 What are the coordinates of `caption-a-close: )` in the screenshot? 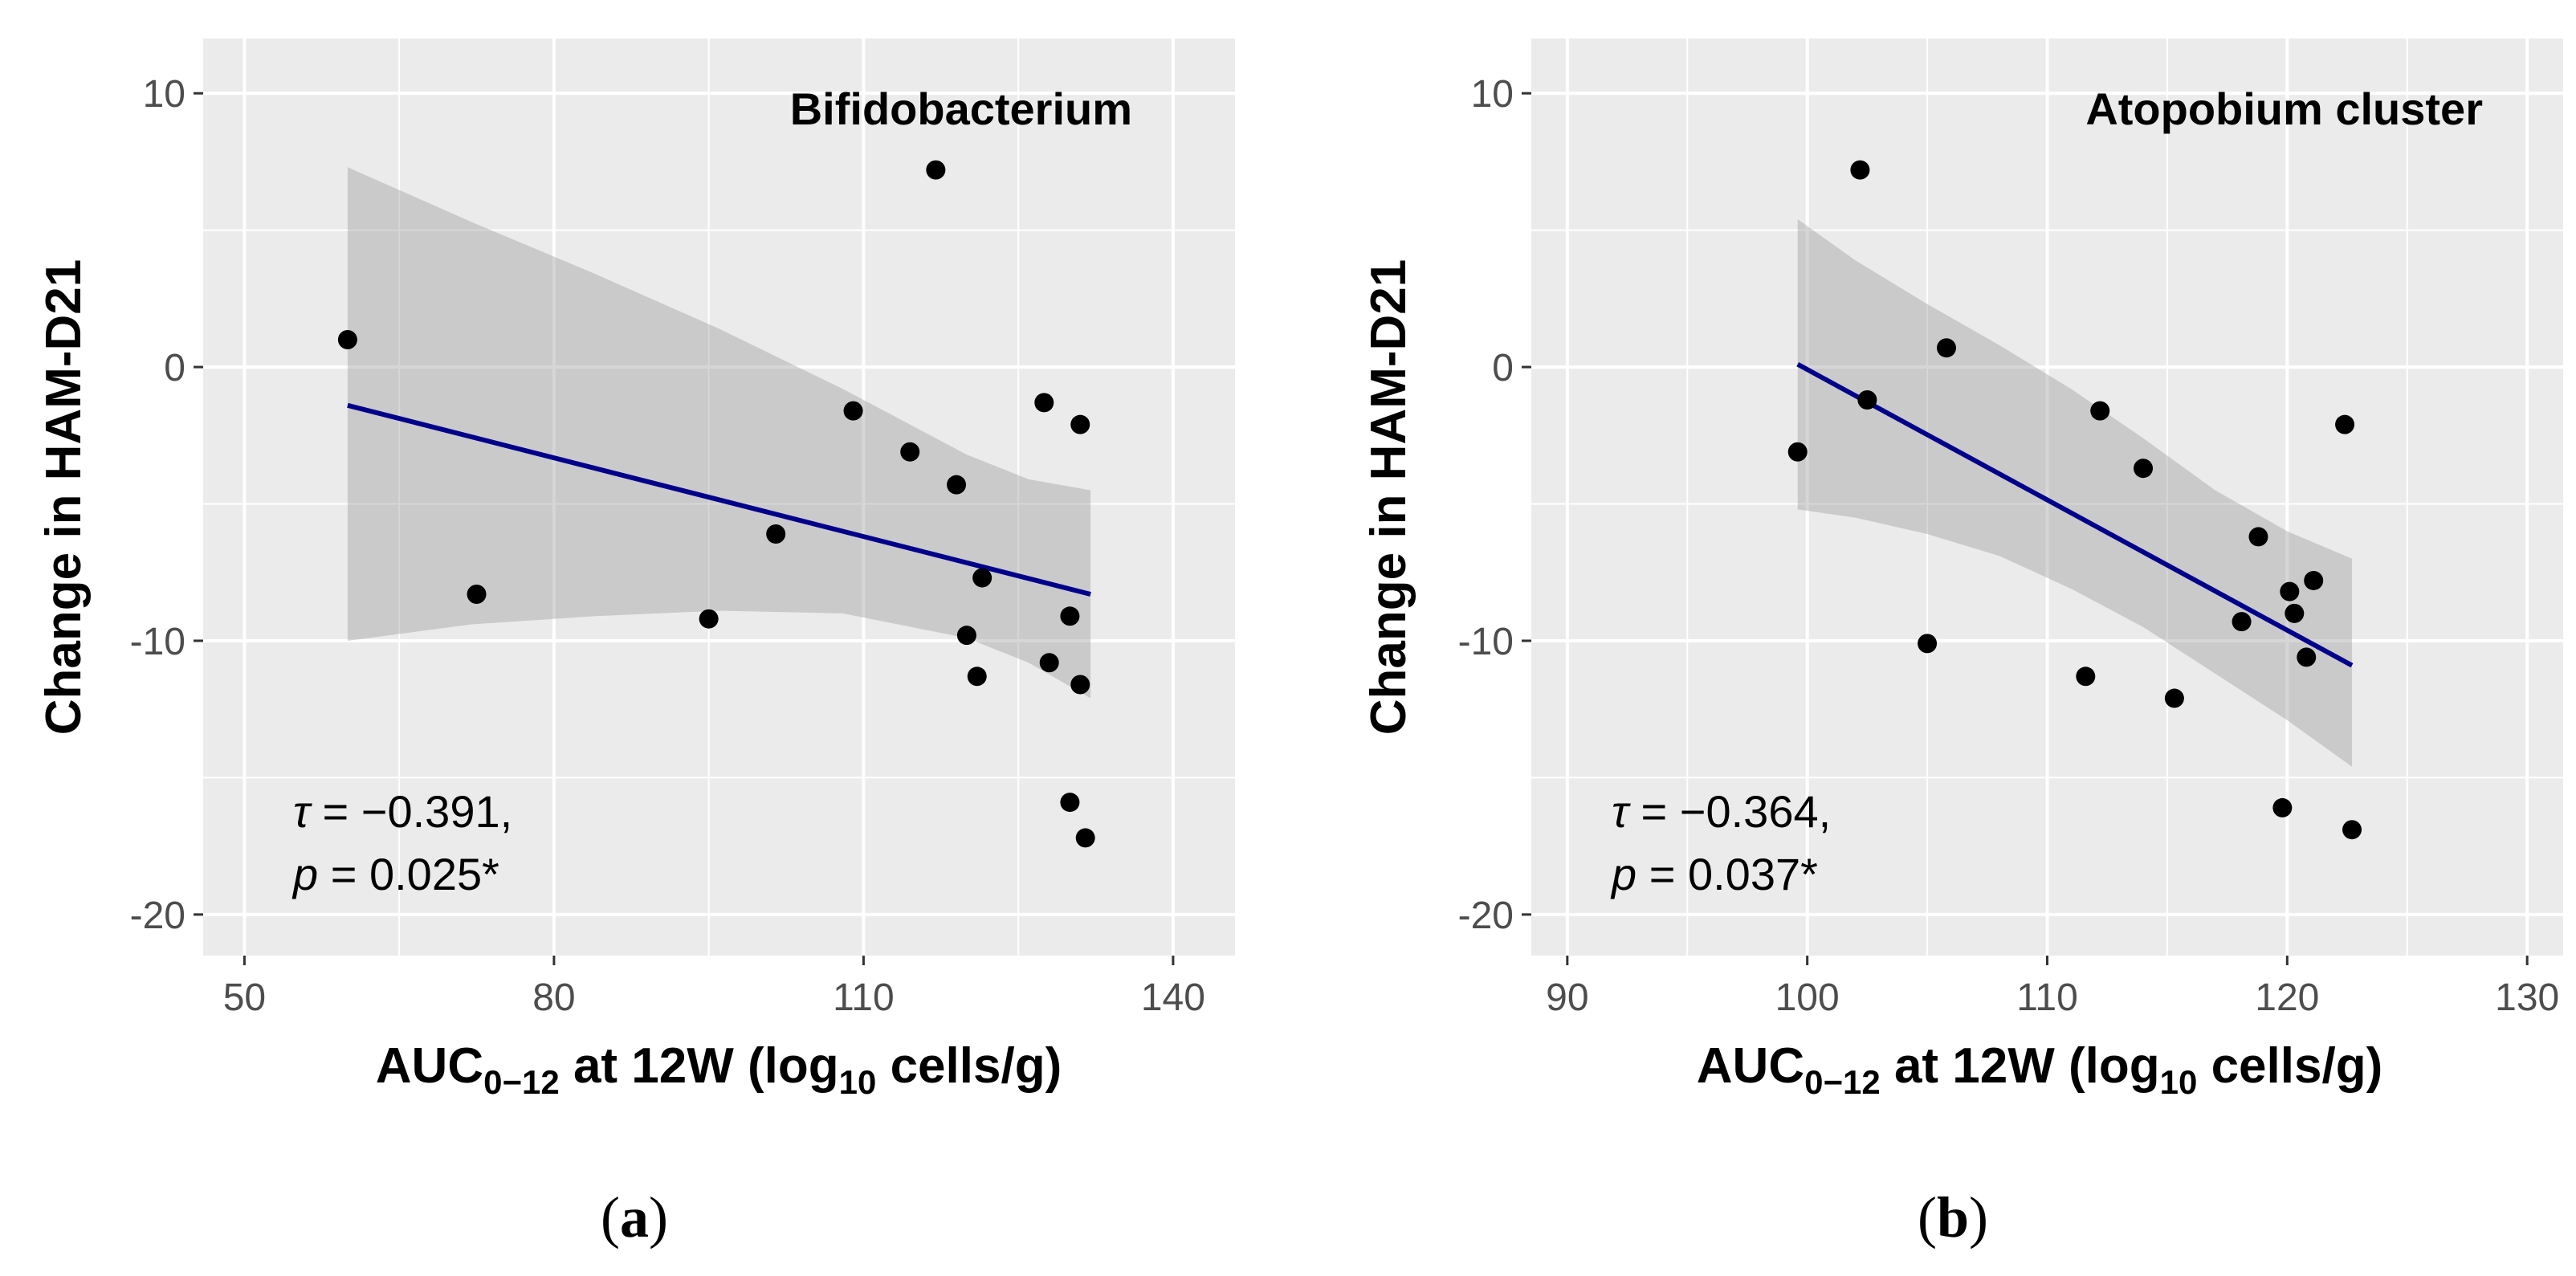 It's located at (658, 1217).